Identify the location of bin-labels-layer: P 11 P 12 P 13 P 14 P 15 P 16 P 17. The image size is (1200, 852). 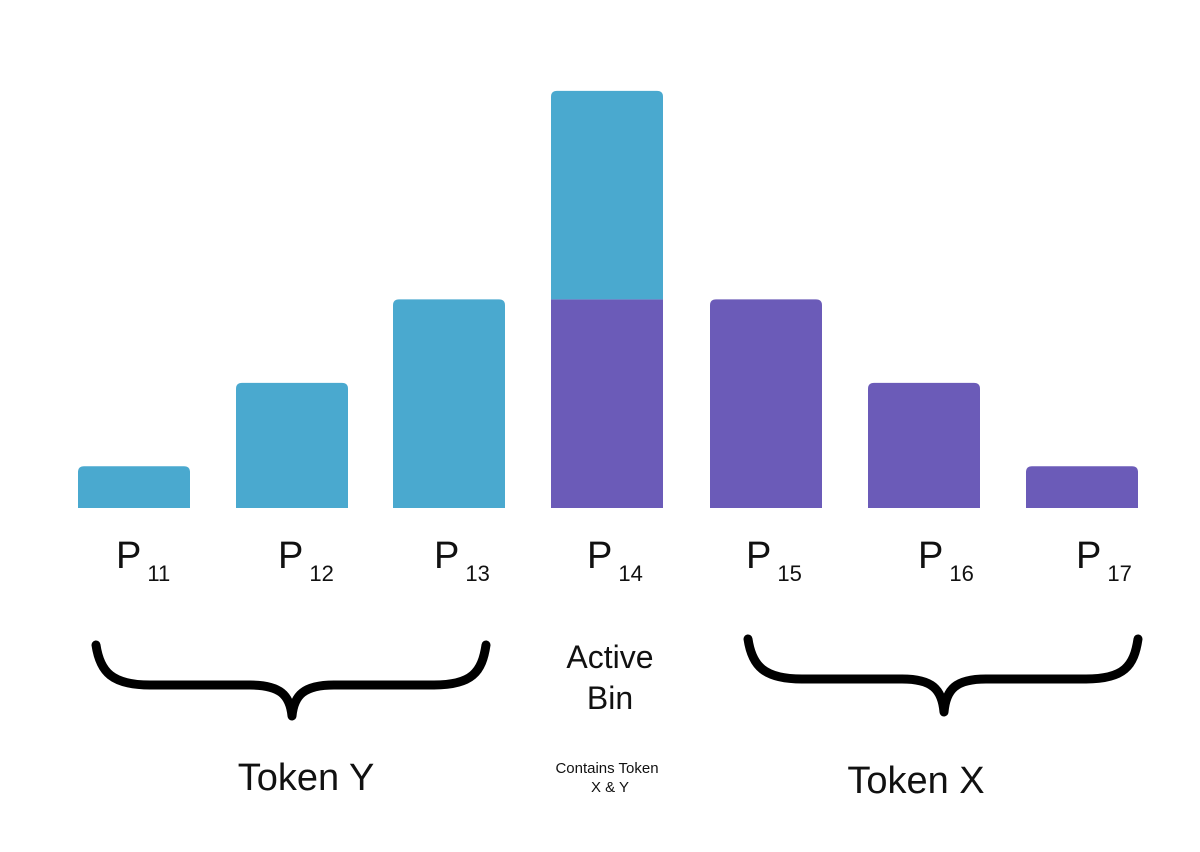
(624, 560).